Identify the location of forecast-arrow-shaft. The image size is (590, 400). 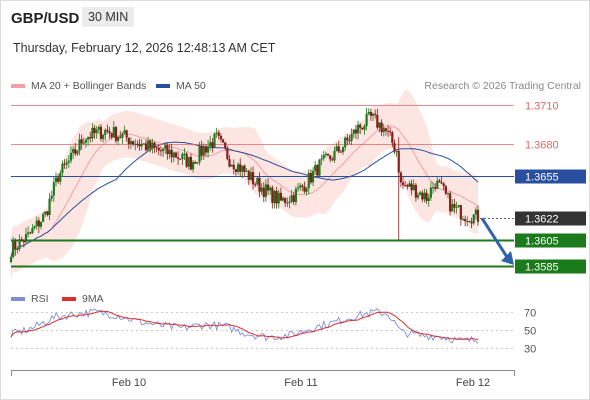
(494, 237).